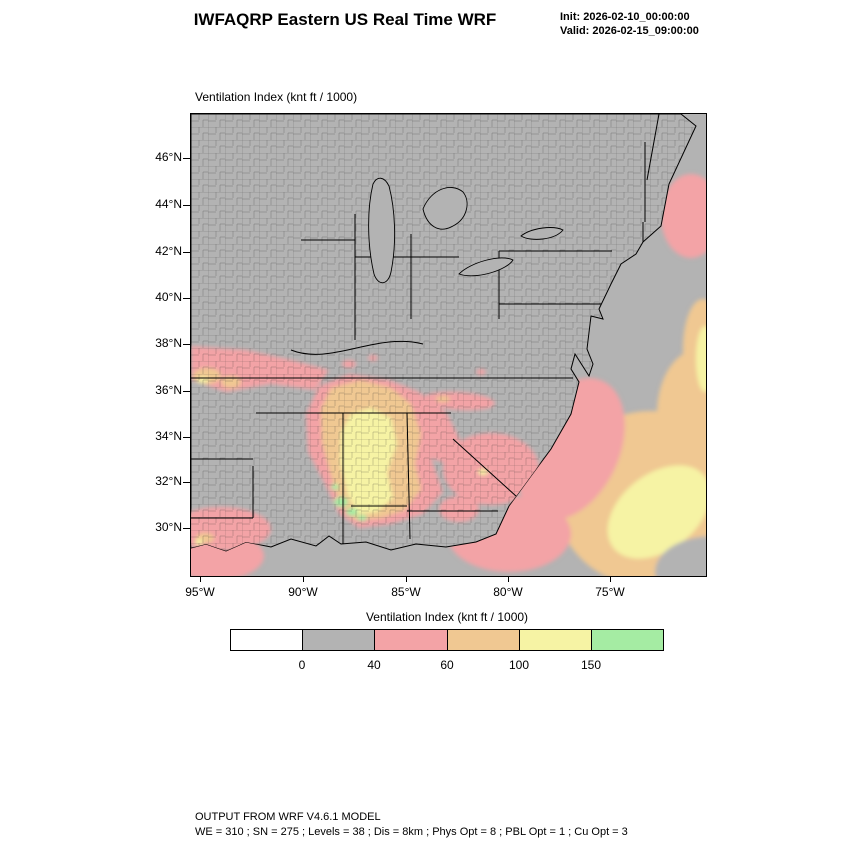 The height and width of the screenshot is (850, 850). I want to click on lon-tick-label: 90°W, so click(303, 592).